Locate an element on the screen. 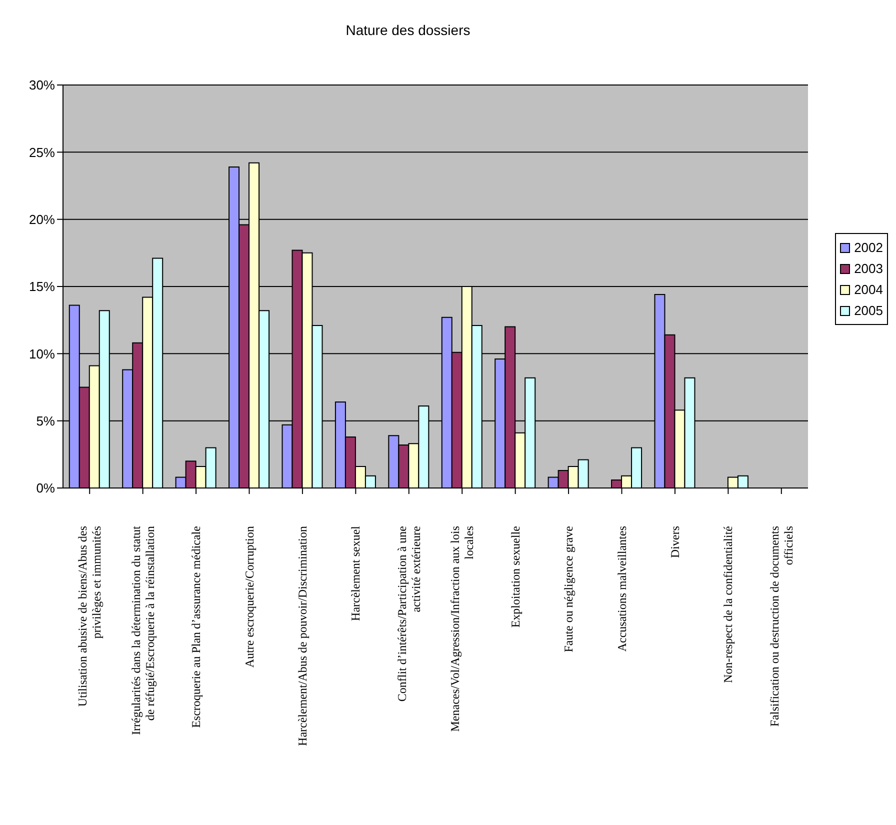 Image resolution: width=896 pixels, height=825 pixels. y-tick-label: 20% is located at coordinates (42, 219).